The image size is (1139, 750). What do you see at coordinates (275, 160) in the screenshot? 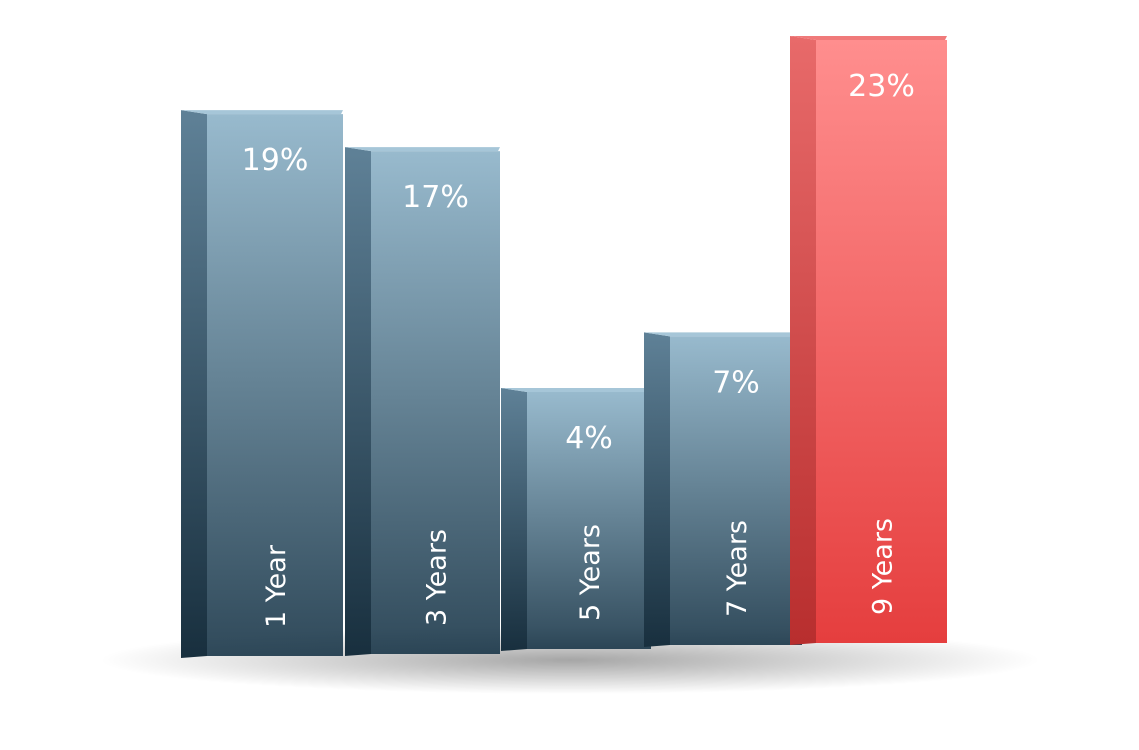
I see `value-label: 19%` at bounding box center [275, 160].